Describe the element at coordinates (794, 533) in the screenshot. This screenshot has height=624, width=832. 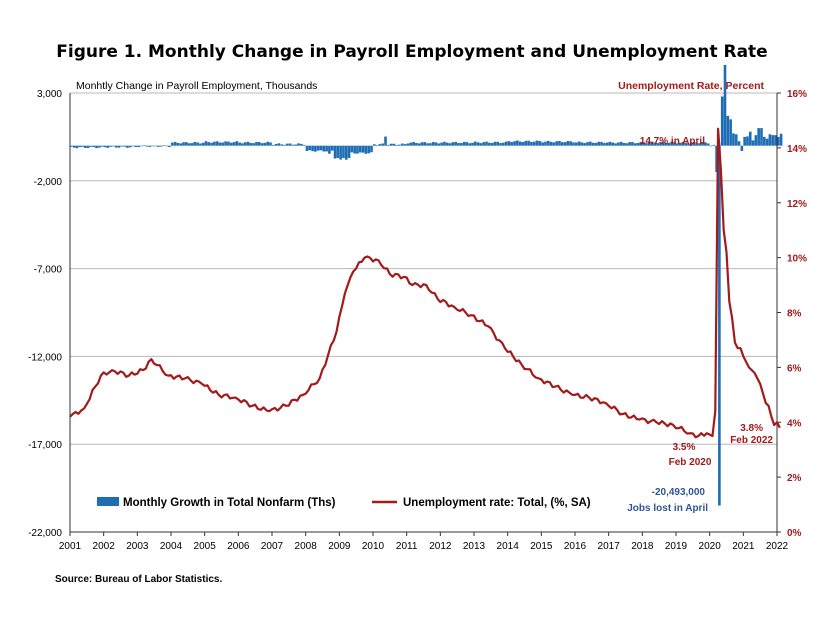
I see `right-tick-label: 0%` at that location.